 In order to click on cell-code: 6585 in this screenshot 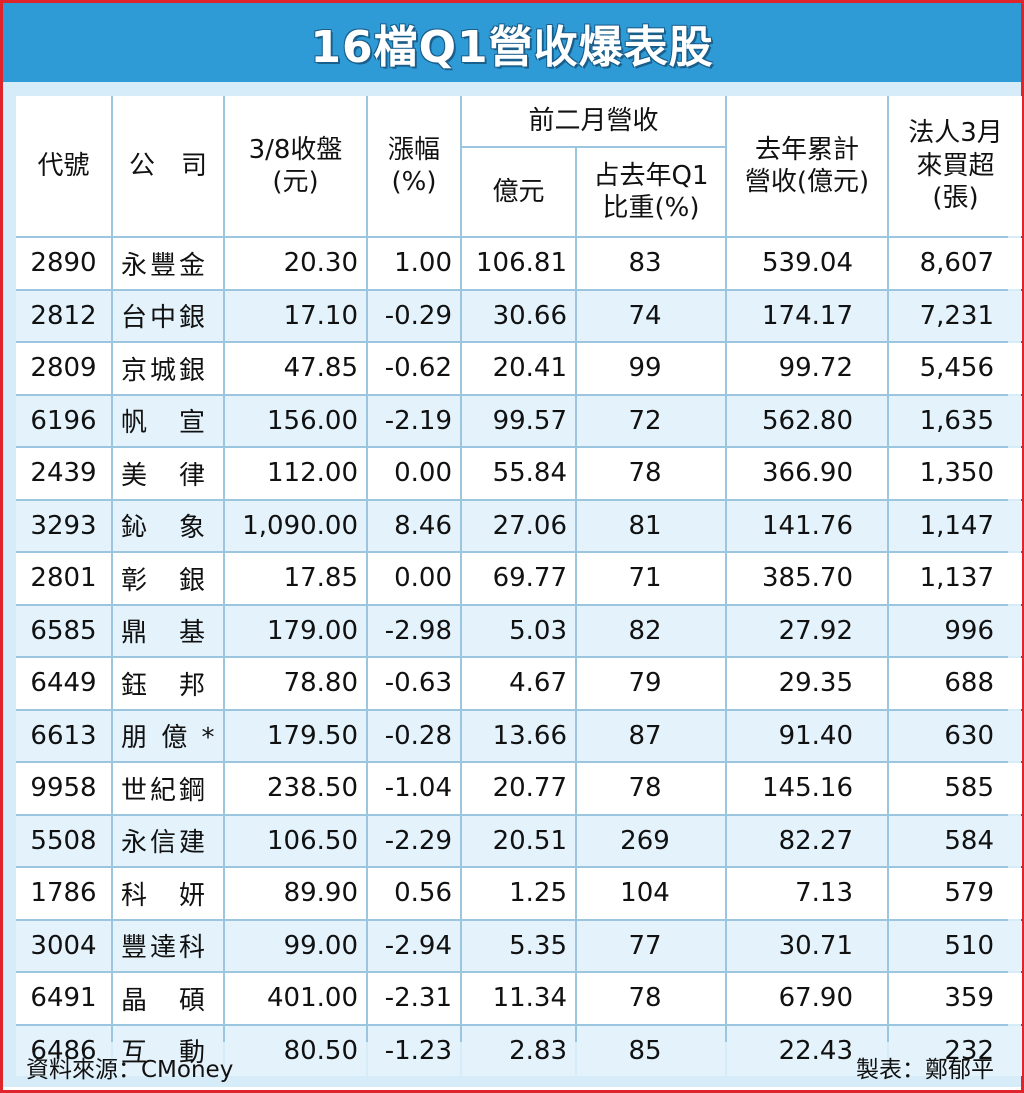, I will do `click(63, 630)`.